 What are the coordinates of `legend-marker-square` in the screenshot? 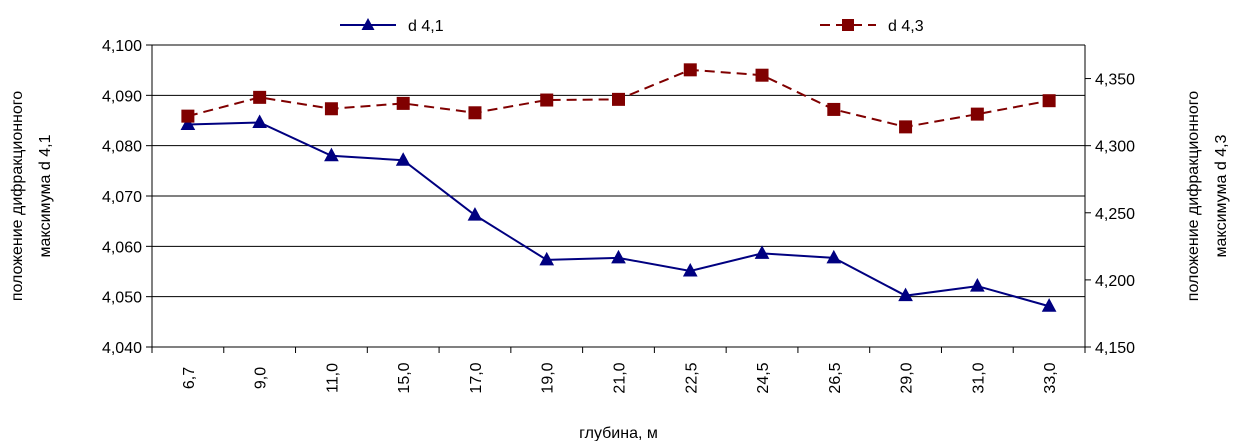 It's located at (848, 25).